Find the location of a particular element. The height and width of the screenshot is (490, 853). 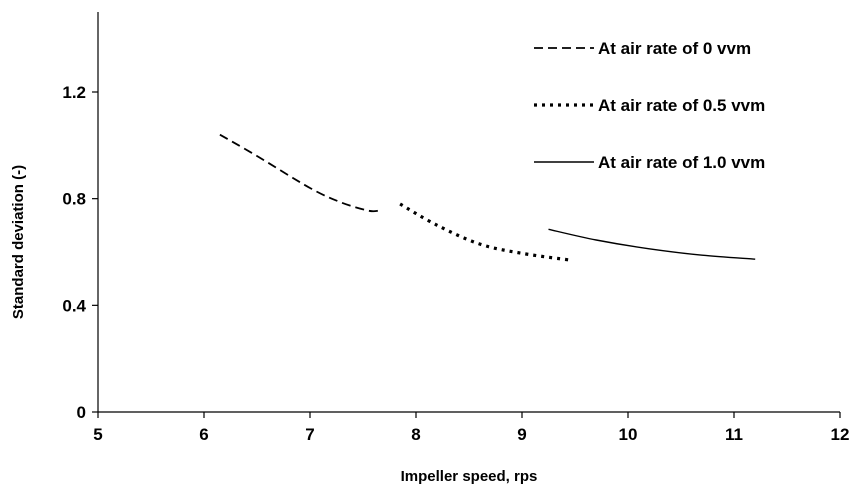

y-tick-label: 1.2 is located at coordinates (74, 92).